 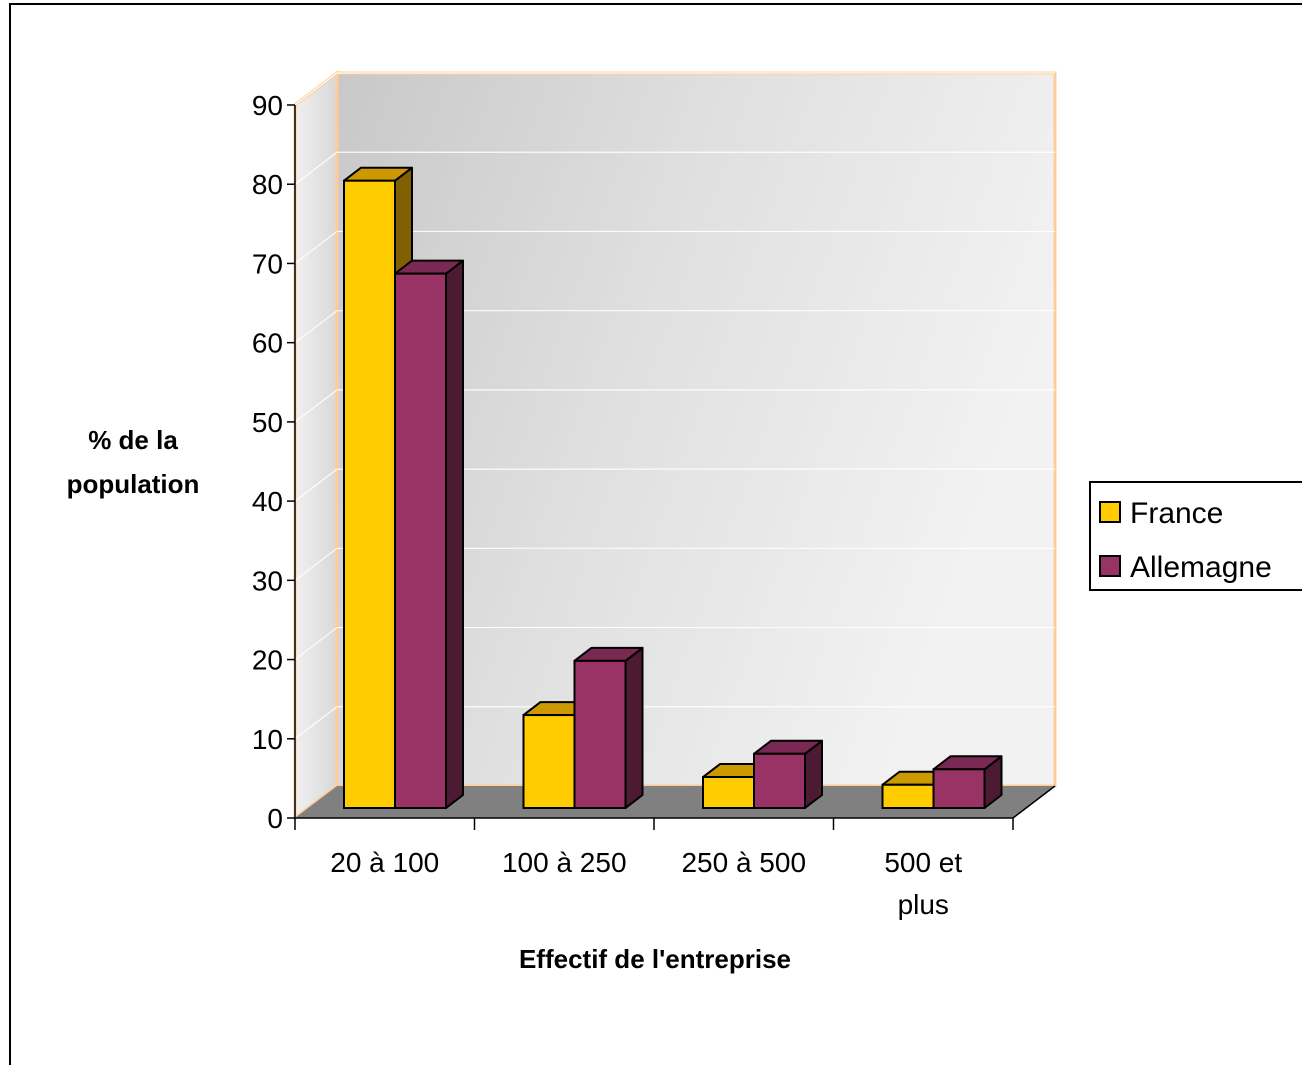 I want to click on y-tick-label-40: 40, so click(x=267, y=501).